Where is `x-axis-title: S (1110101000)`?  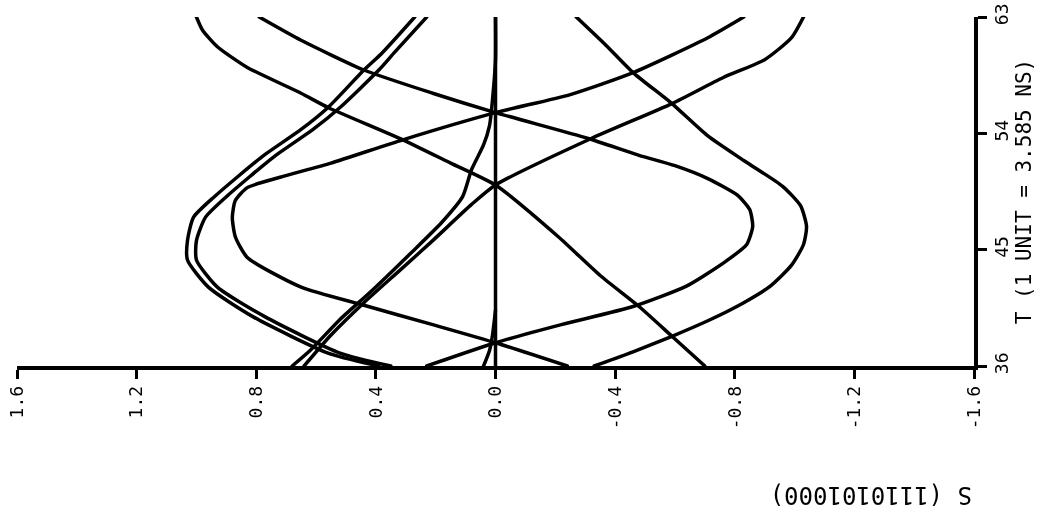 x-axis-title: S (1110101000) is located at coordinates (870, 495).